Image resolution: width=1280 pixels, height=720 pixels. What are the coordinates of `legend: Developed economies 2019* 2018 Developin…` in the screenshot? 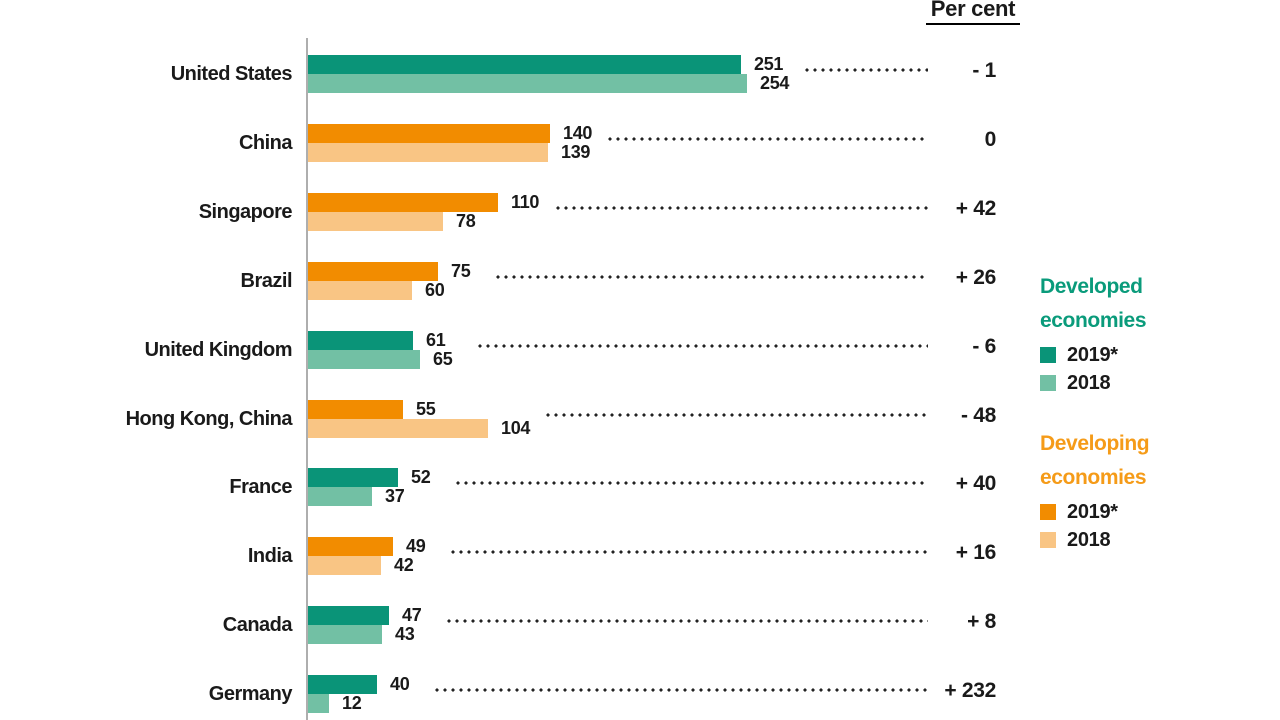 It's located at (1115, 410).